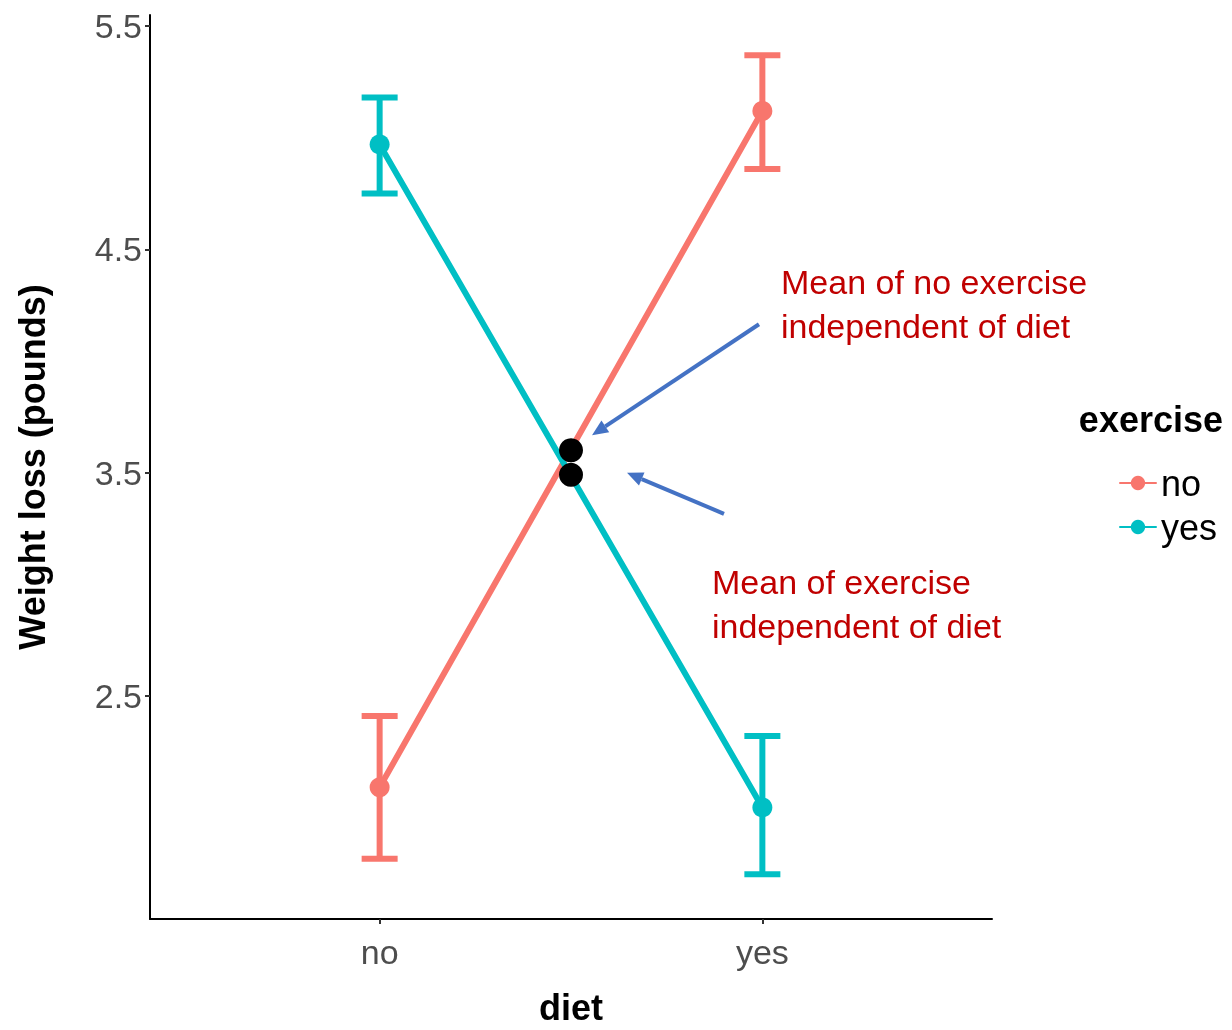  What do you see at coordinates (571, 1007) in the screenshot?
I see `x-axis-title: diet` at bounding box center [571, 1007].